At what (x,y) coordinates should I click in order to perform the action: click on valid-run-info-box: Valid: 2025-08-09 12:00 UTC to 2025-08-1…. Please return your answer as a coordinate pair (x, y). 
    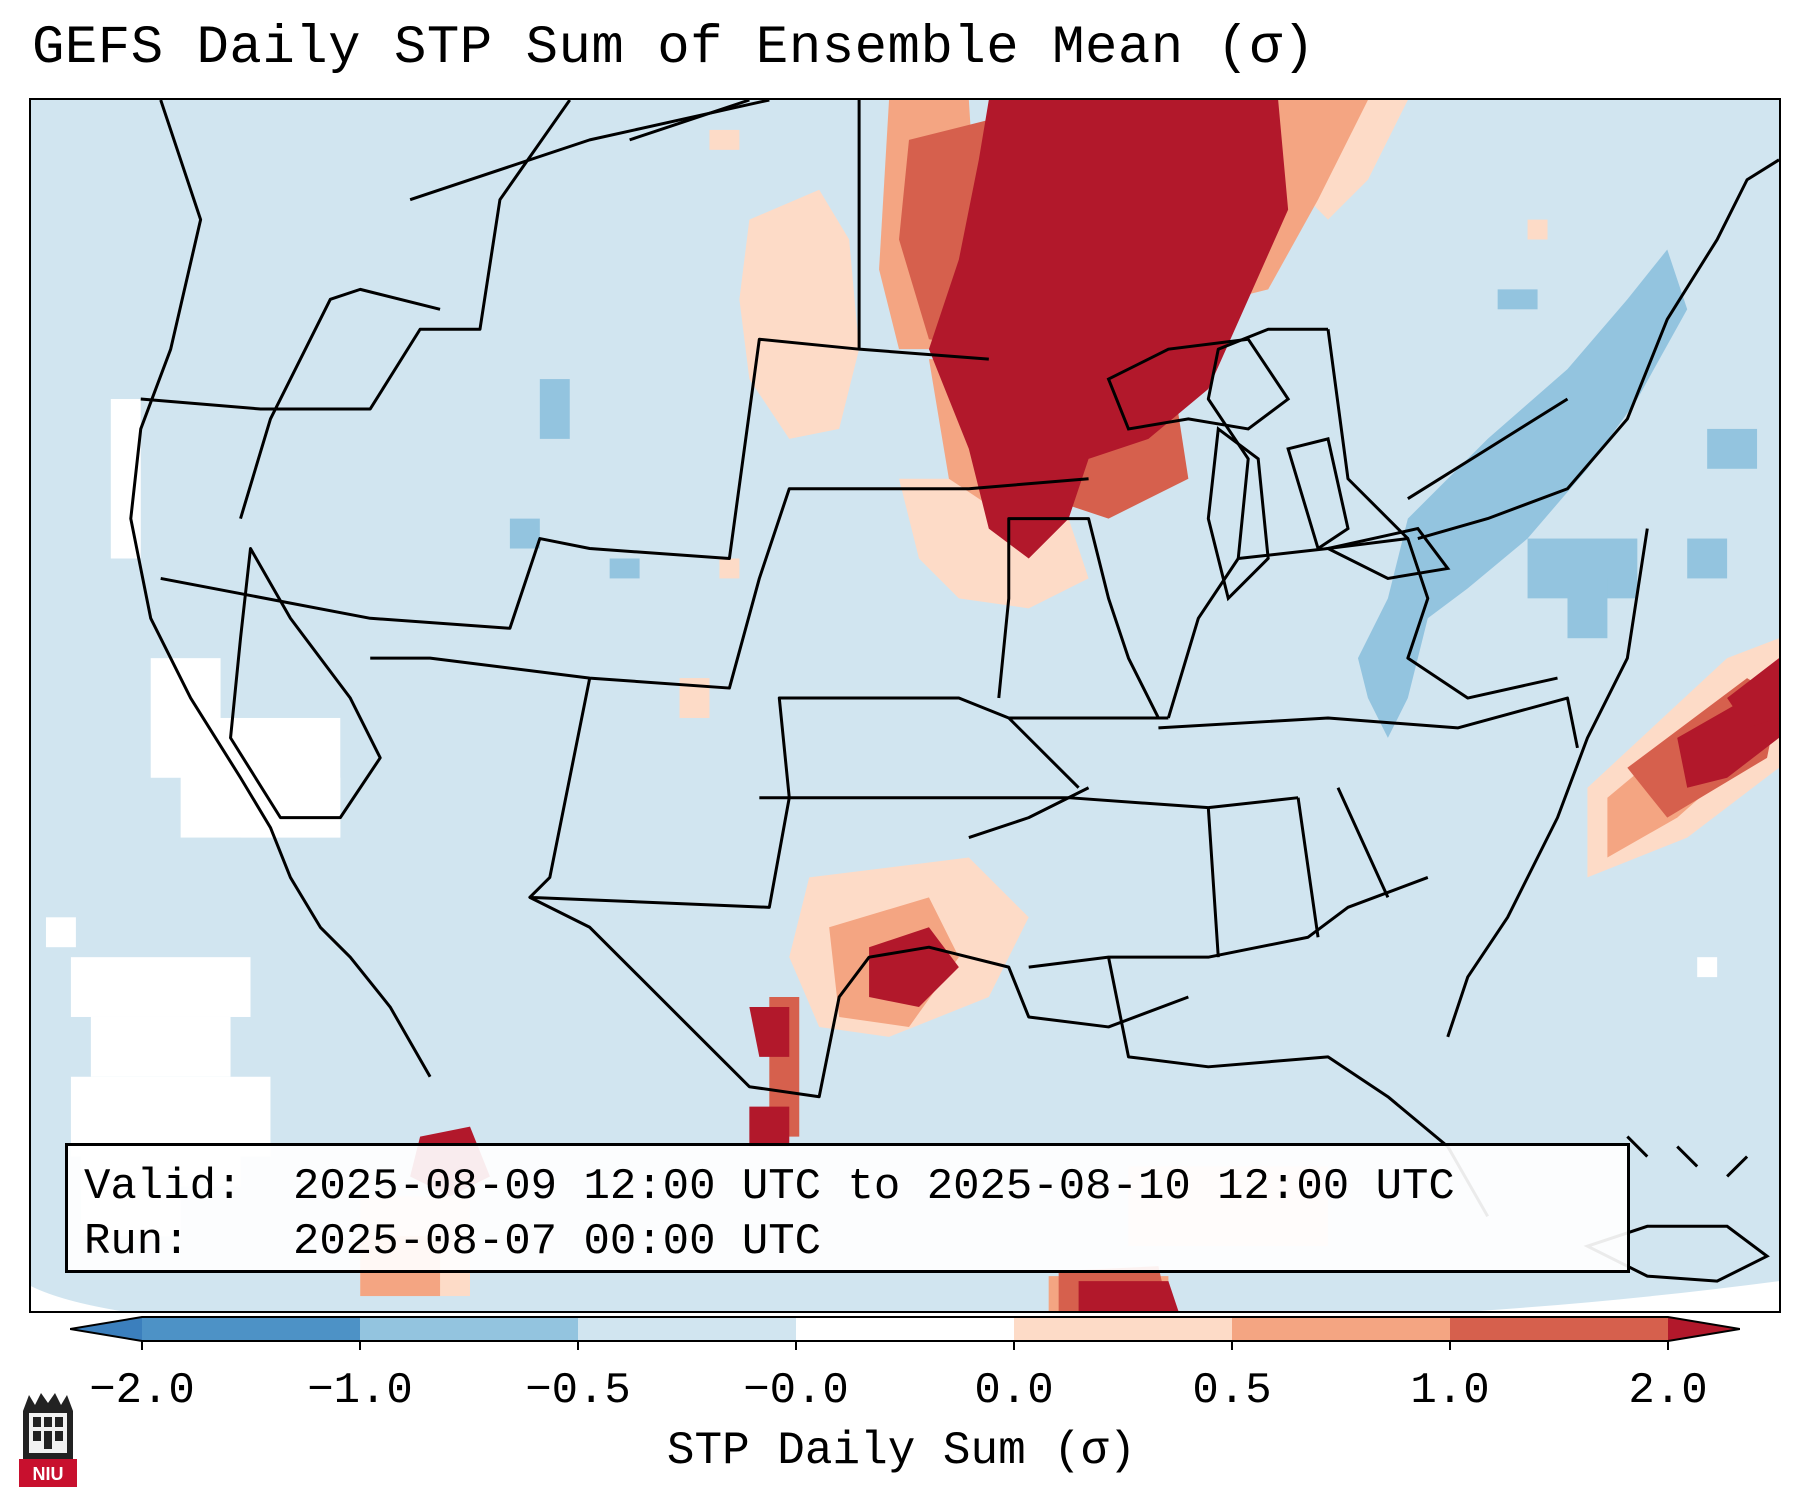
    Looking at the image, I should click on (847, 1208).